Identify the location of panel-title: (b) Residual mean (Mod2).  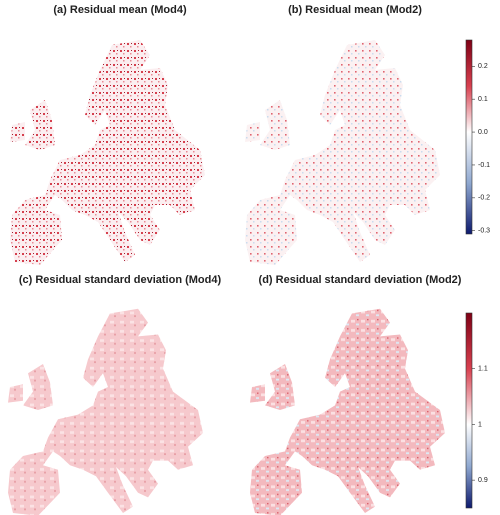
(355, 10).